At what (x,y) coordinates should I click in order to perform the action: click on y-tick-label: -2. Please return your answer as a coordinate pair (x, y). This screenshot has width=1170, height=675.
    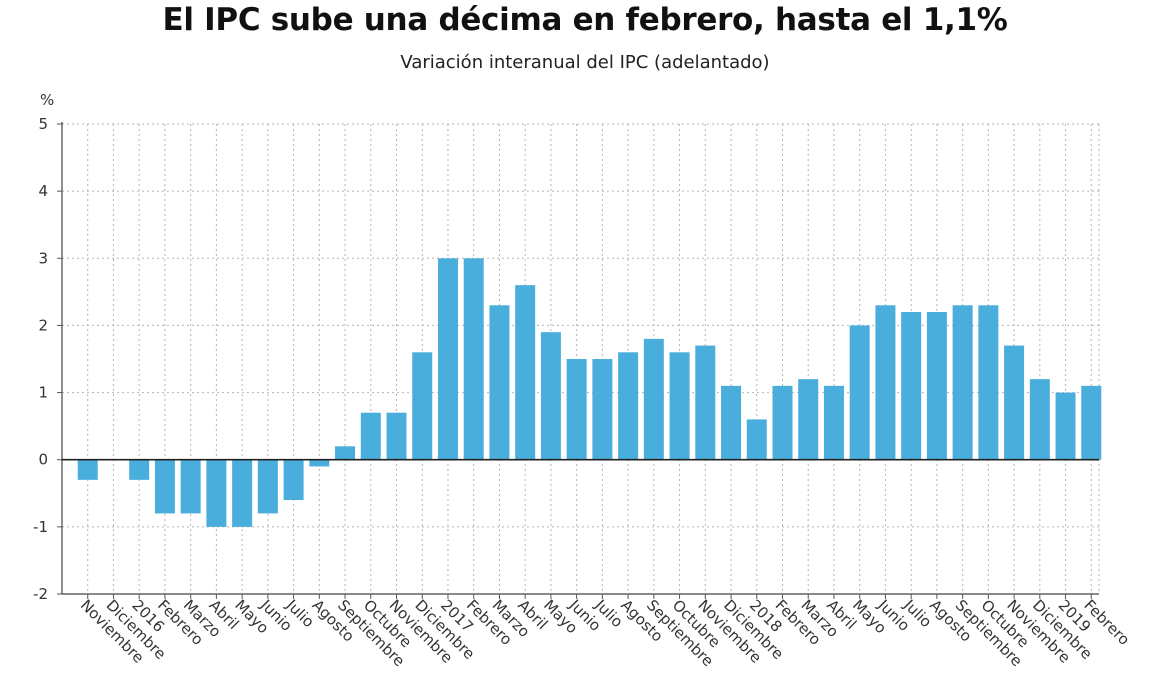
    Looking at the image, I should click on (40, 594).